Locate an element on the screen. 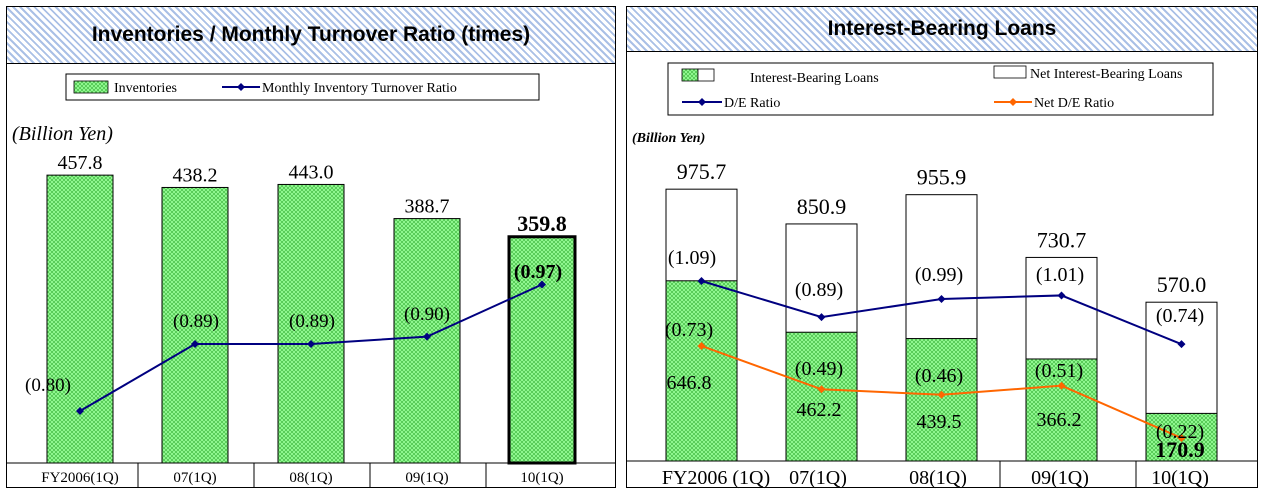  net-loans-value-label: 462.2 is located at coordinates (819, 410).